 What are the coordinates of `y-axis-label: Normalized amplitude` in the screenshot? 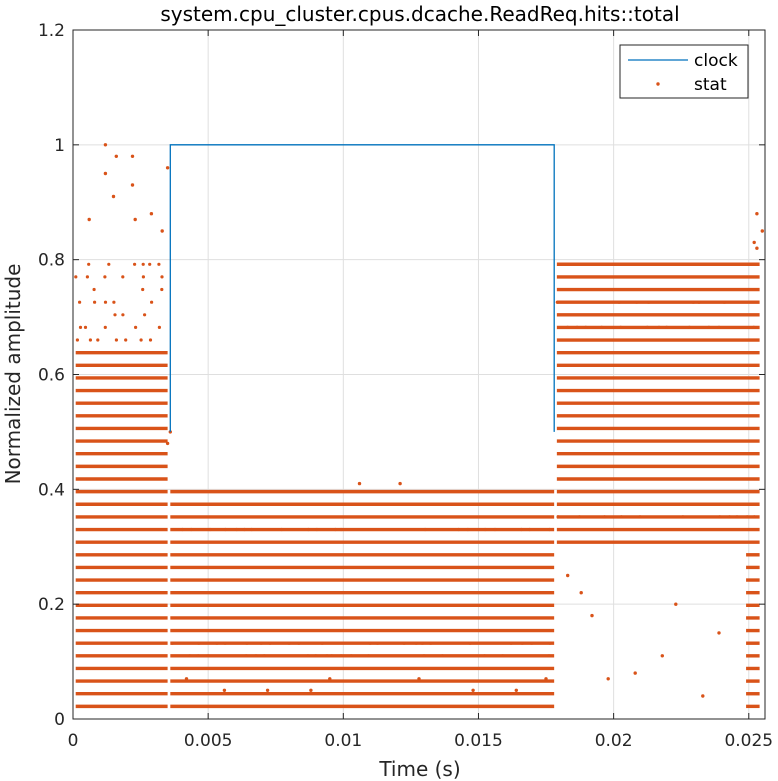 It's located at (13, 374).